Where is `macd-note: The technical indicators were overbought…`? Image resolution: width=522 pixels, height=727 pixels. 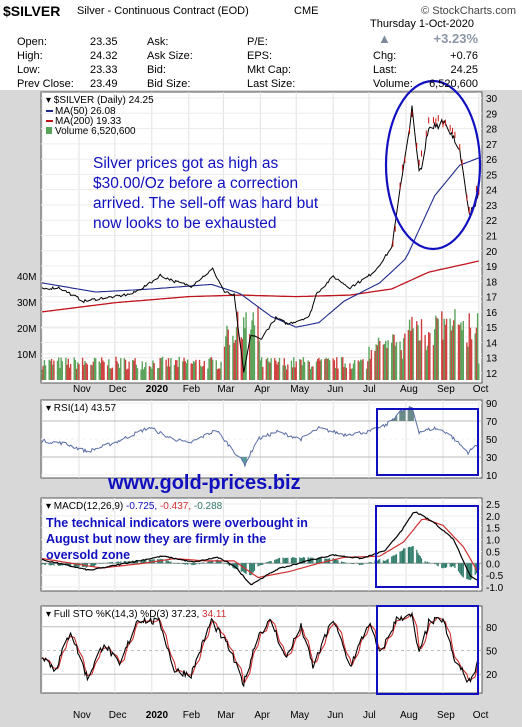 macd-note: The technical indicators were overbought… is located at coordinates (177, 539).